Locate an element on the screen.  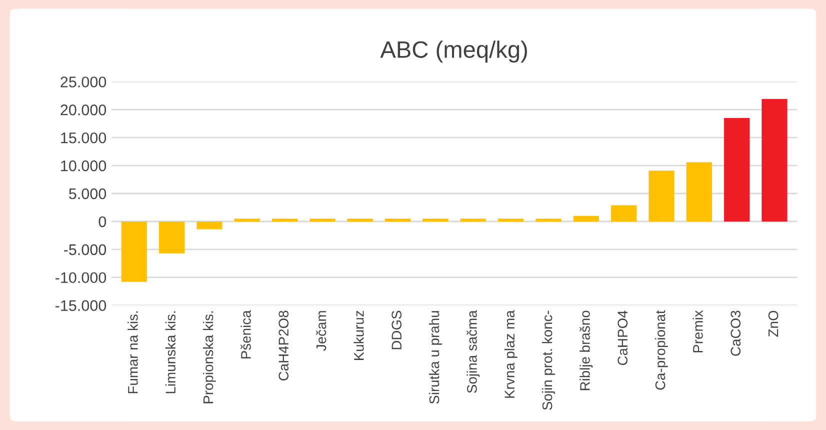
x-tick-label: CaH4P2O8 is located at coordinates (283, 345).